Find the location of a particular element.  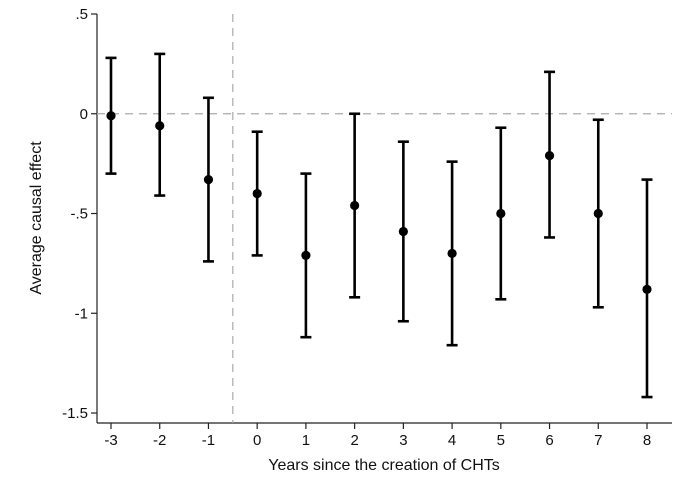

y-axis-title: Average causal effect is located at coordinates (36, 218).